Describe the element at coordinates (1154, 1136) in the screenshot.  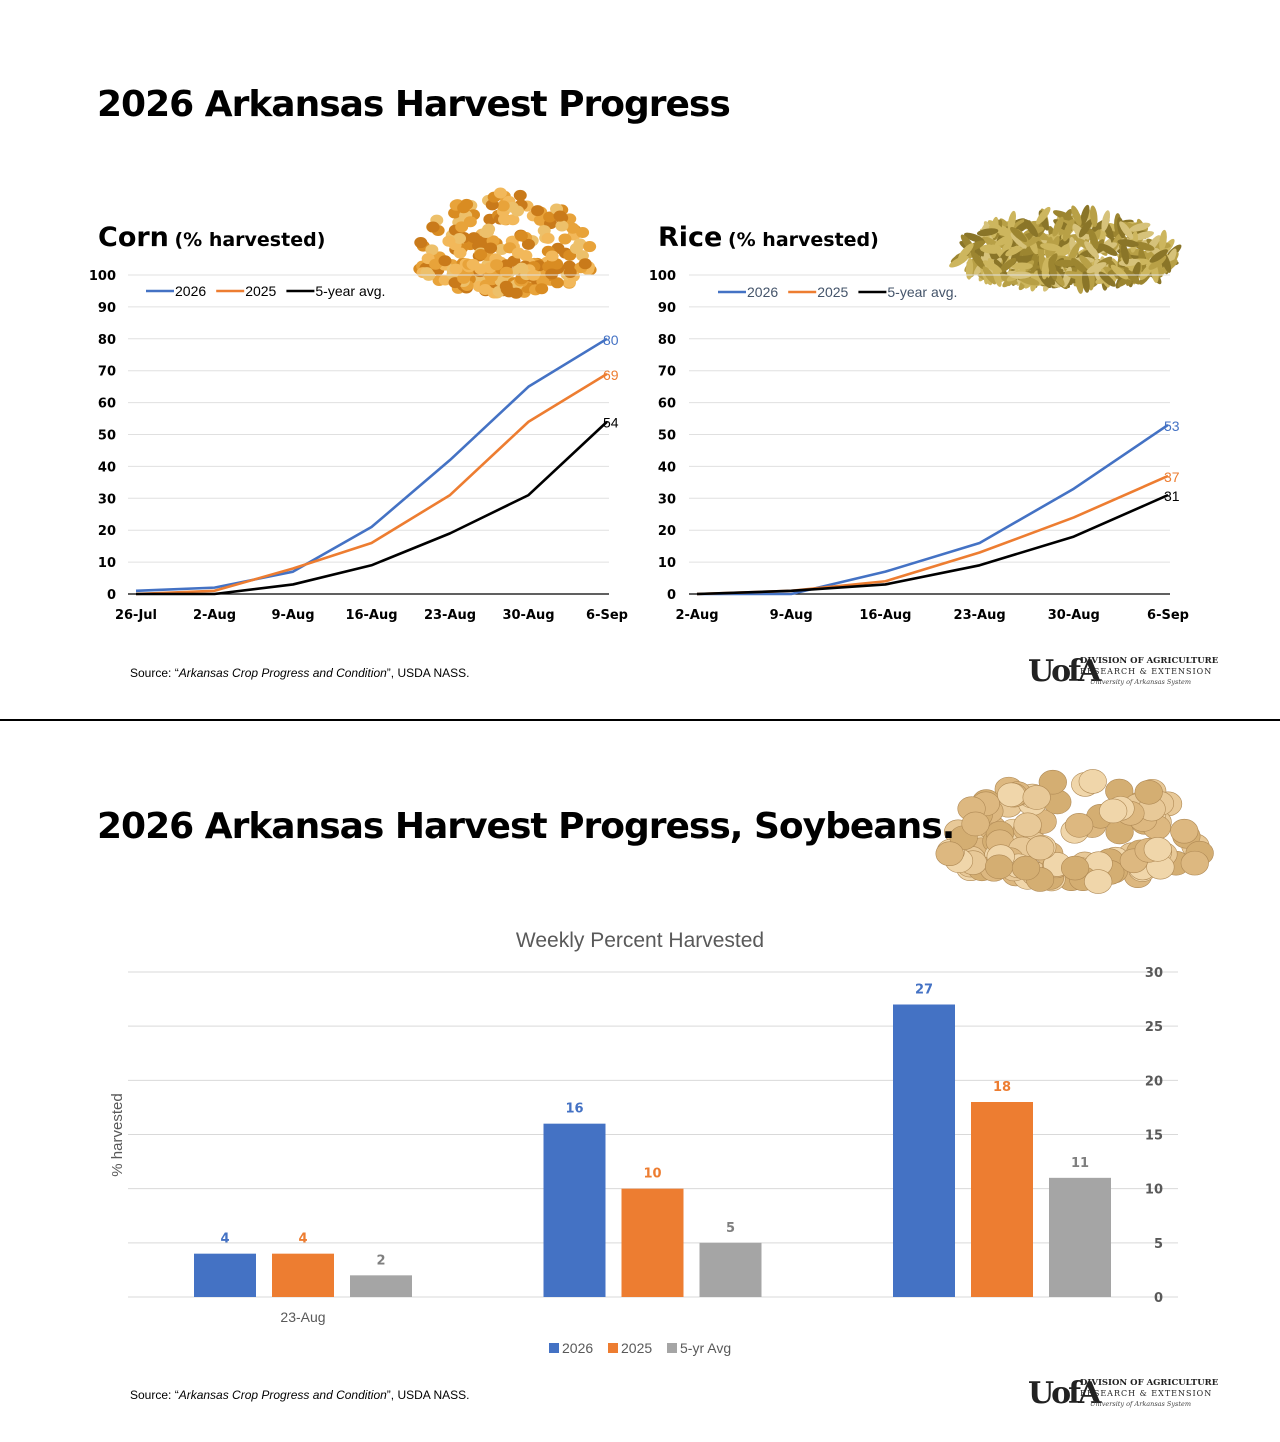
I see `soy-ytick-label: 15` at that location.